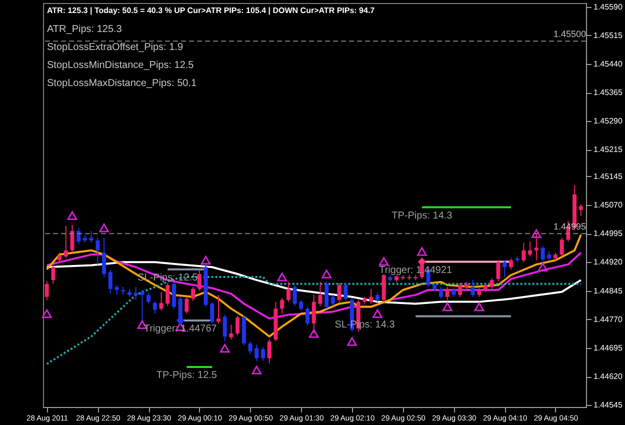  I want to click on y-tick-label: 1.44695, so click(608, 347).